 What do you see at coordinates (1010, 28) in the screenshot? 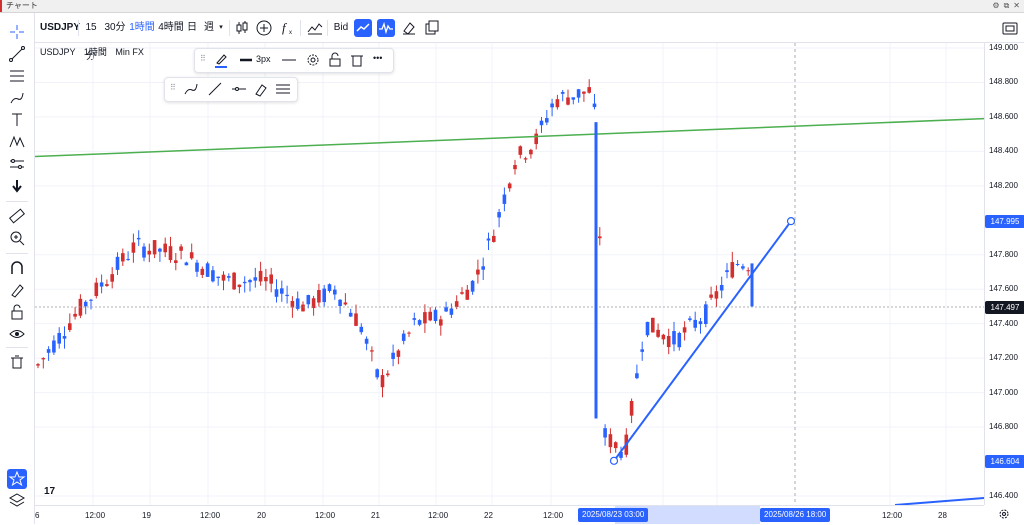
I see `screenshot-icon` at bounding box center [1010, 28].